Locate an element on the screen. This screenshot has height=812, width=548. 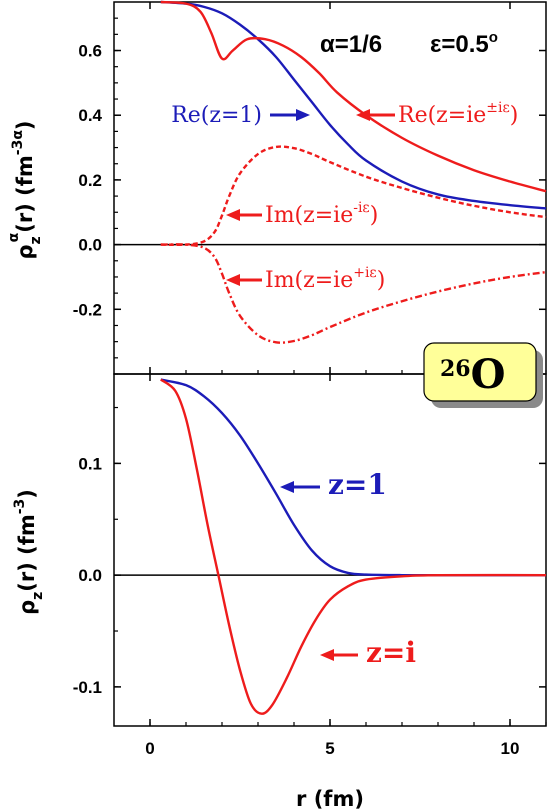
y-tick-label: 0.1 is located at coordinates (90, 463).